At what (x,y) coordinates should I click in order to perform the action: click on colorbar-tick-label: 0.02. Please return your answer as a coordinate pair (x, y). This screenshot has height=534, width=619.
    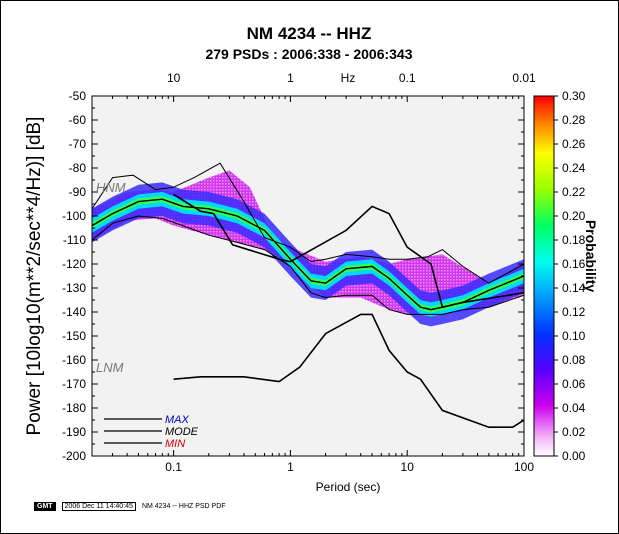
    Looking at the image, I should click on (574, 432).